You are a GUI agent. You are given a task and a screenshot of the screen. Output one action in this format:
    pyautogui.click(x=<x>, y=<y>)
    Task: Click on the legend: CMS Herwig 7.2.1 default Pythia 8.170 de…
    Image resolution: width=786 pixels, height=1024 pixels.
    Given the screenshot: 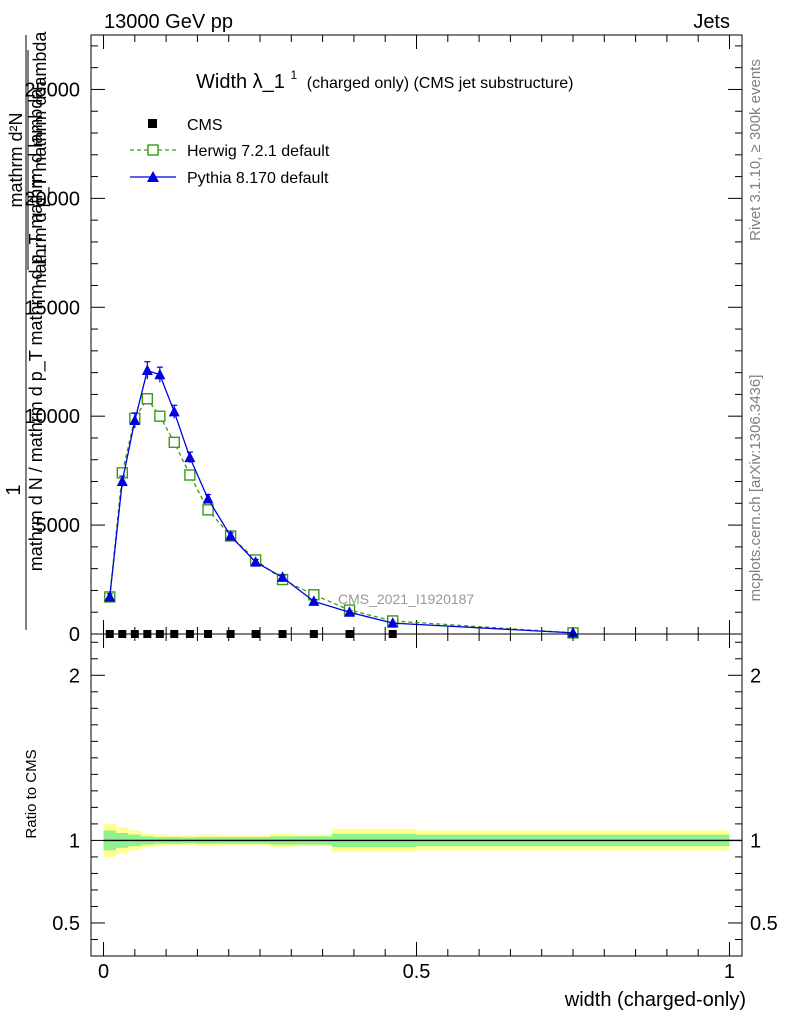 What is the action you would take?
    pyautogui.click(x=230, y=152)
    